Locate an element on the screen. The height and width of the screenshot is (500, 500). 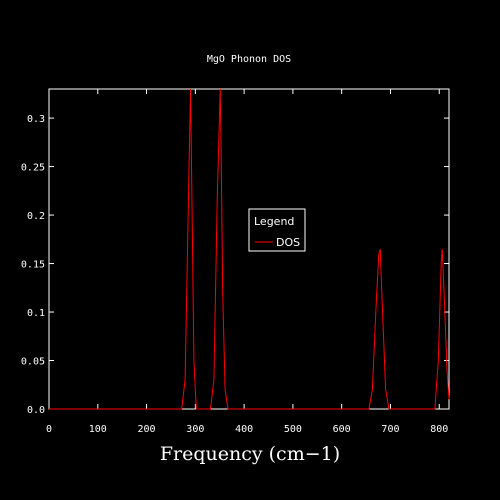
legend: Legend DOS is located at coordinates (277, 230).